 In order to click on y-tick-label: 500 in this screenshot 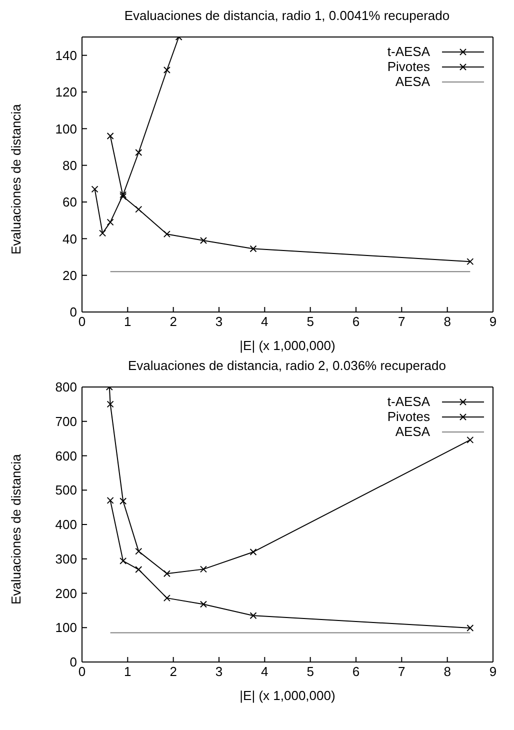, I will do `click(66, 490)`.